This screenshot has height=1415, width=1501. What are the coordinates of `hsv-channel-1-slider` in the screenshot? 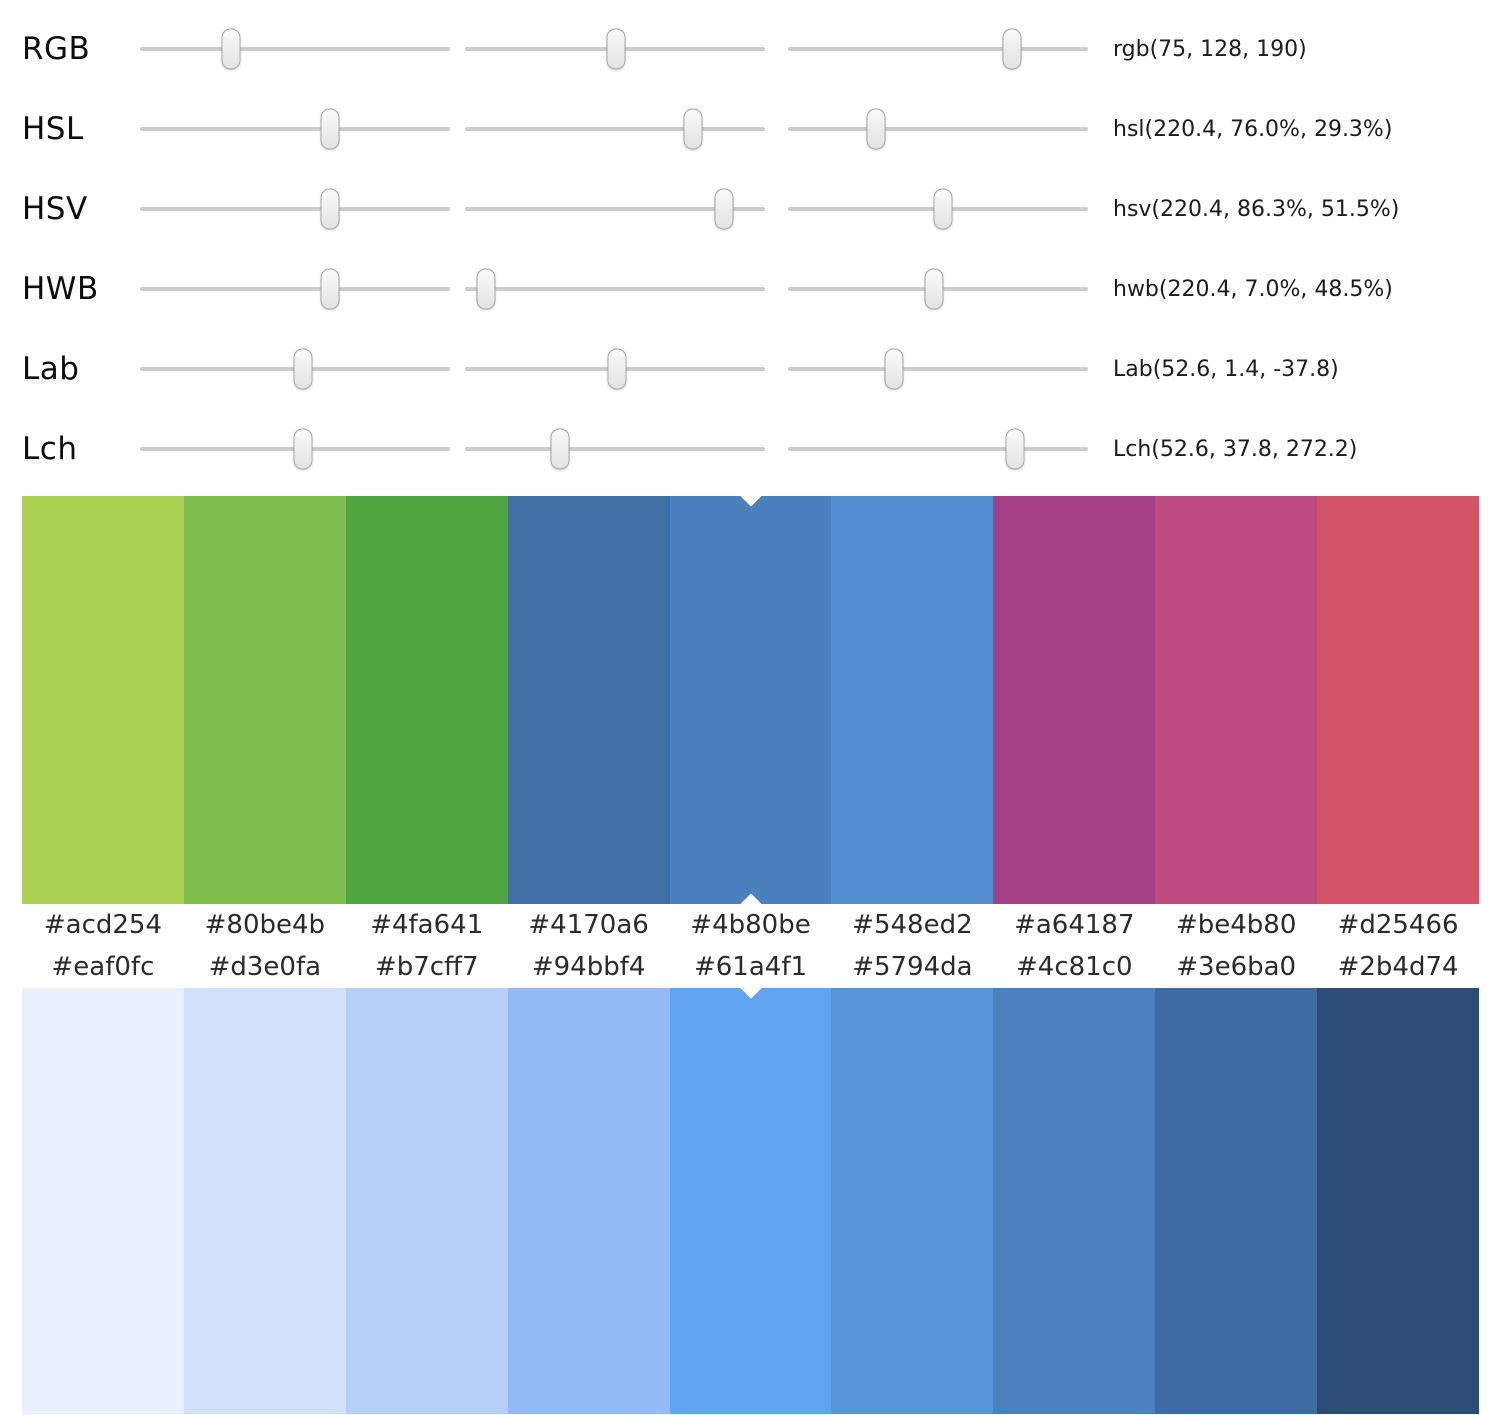 It's located at (295, 209).